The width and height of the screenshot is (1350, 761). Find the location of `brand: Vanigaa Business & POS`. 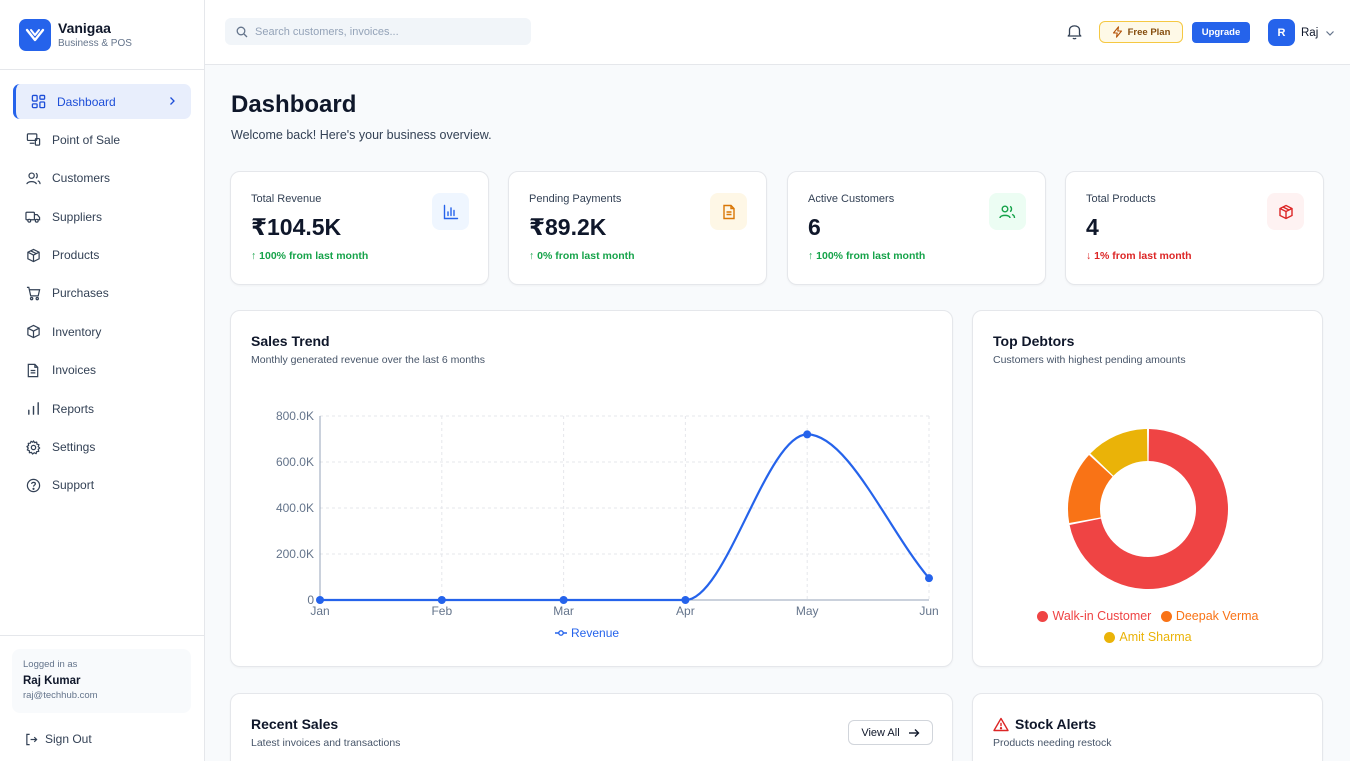

brand: Vanigaa Business & POS is located at coordinates (102, 35).